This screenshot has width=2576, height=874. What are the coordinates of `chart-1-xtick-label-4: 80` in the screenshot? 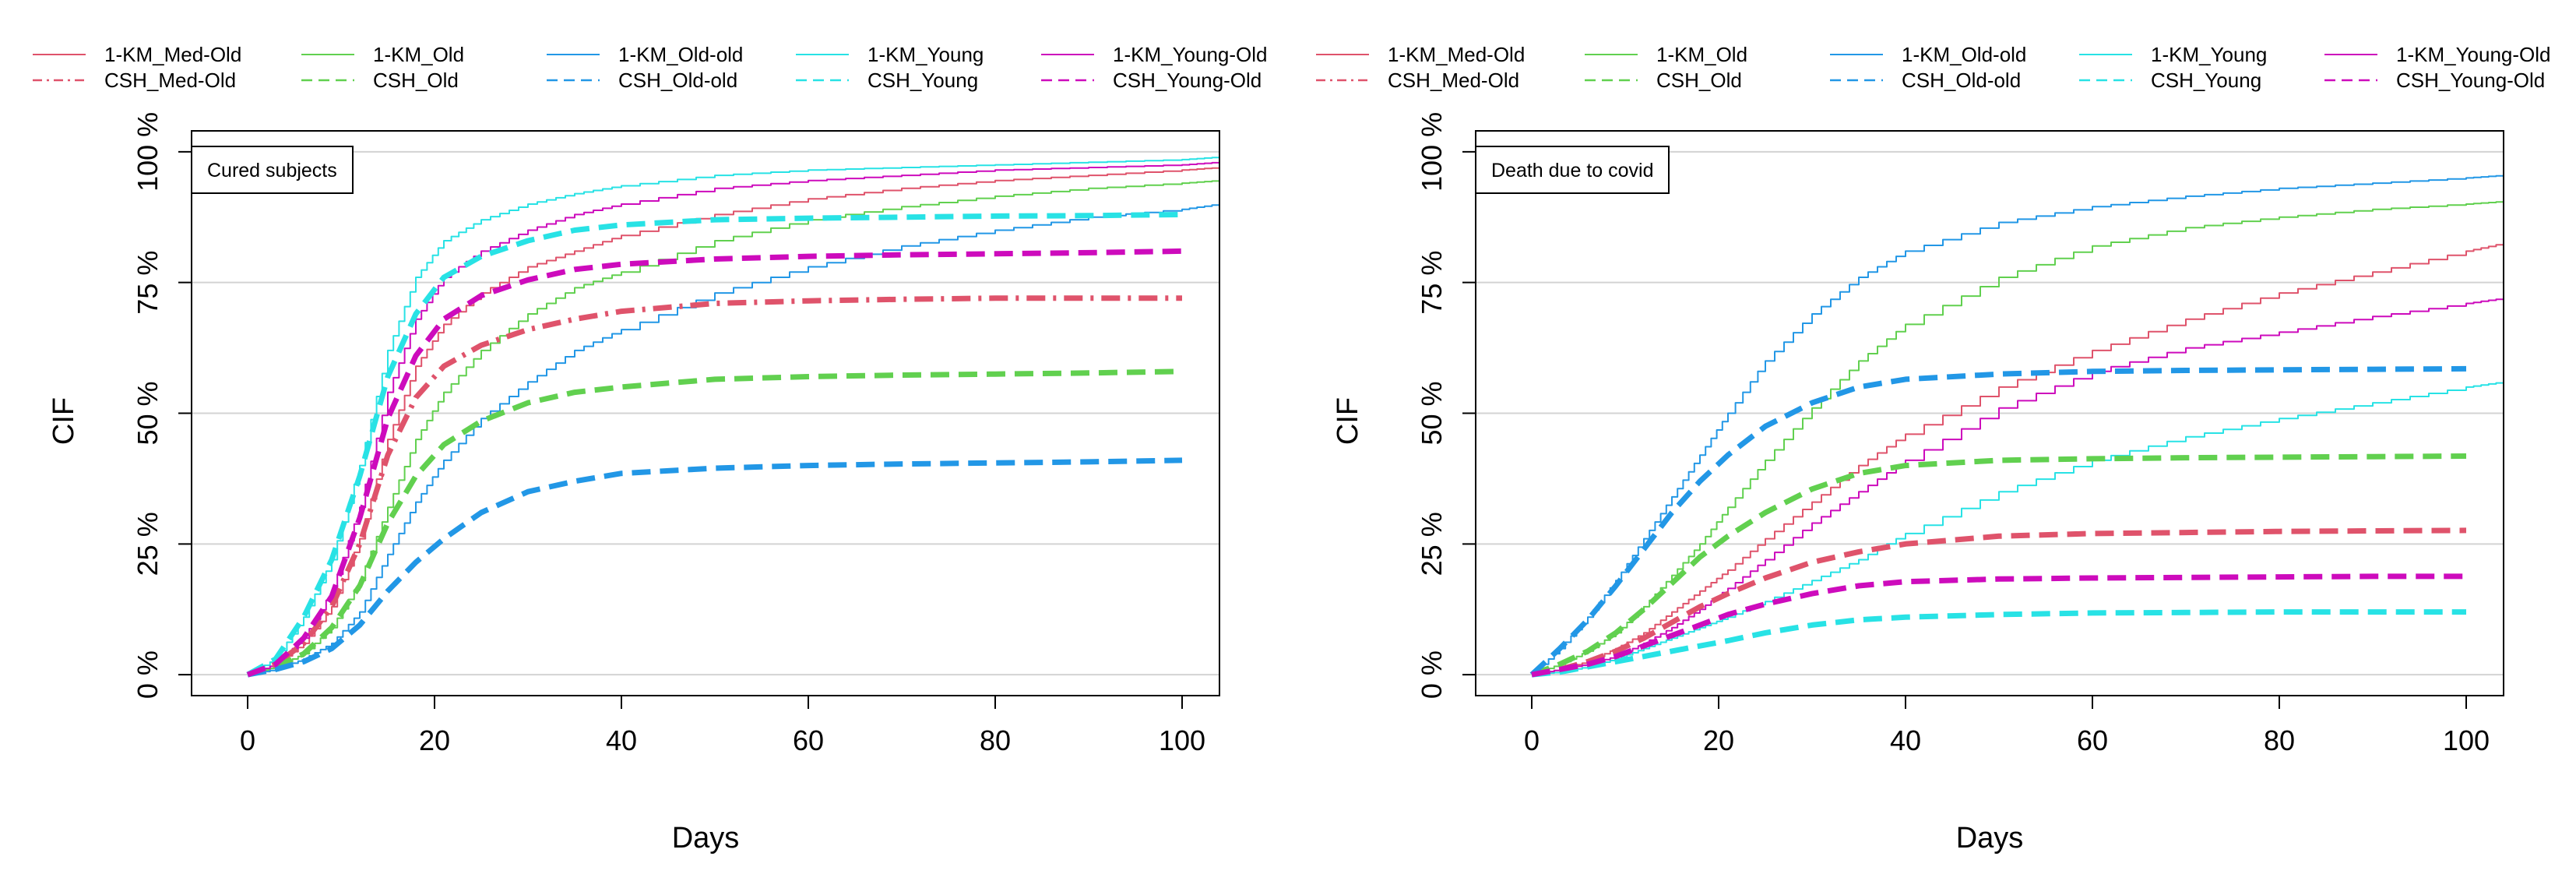 It's located at (2279, 740).